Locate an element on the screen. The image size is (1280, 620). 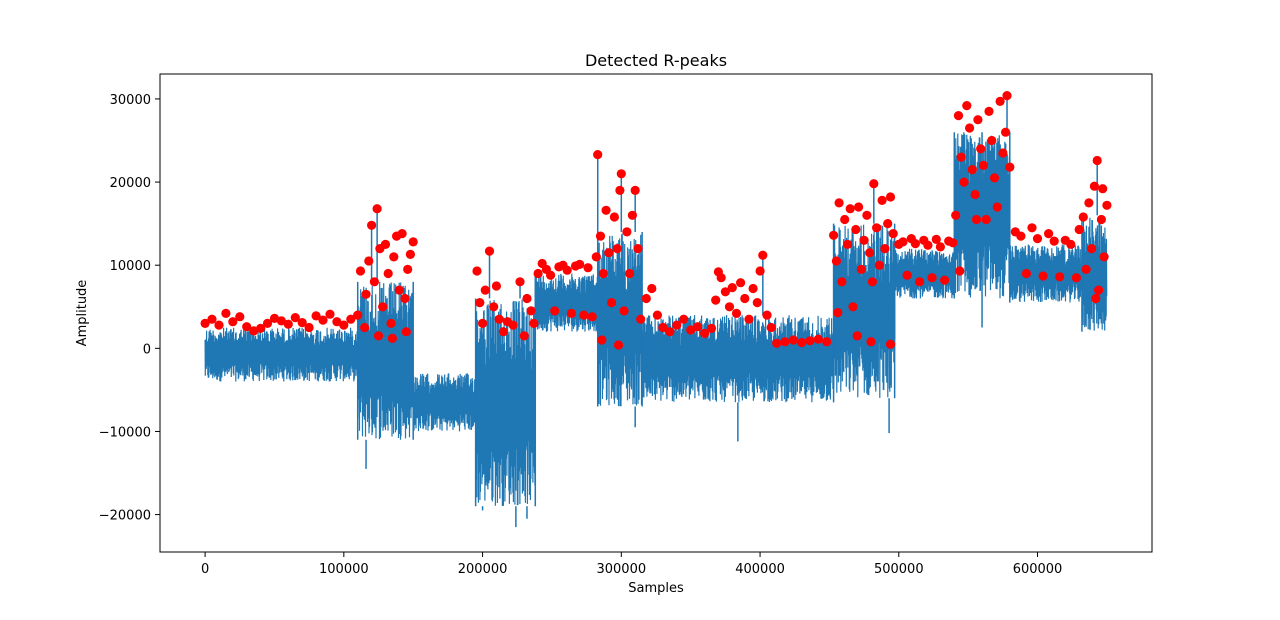
x-tick-label: 200000 is located at coordinates (483, 569).